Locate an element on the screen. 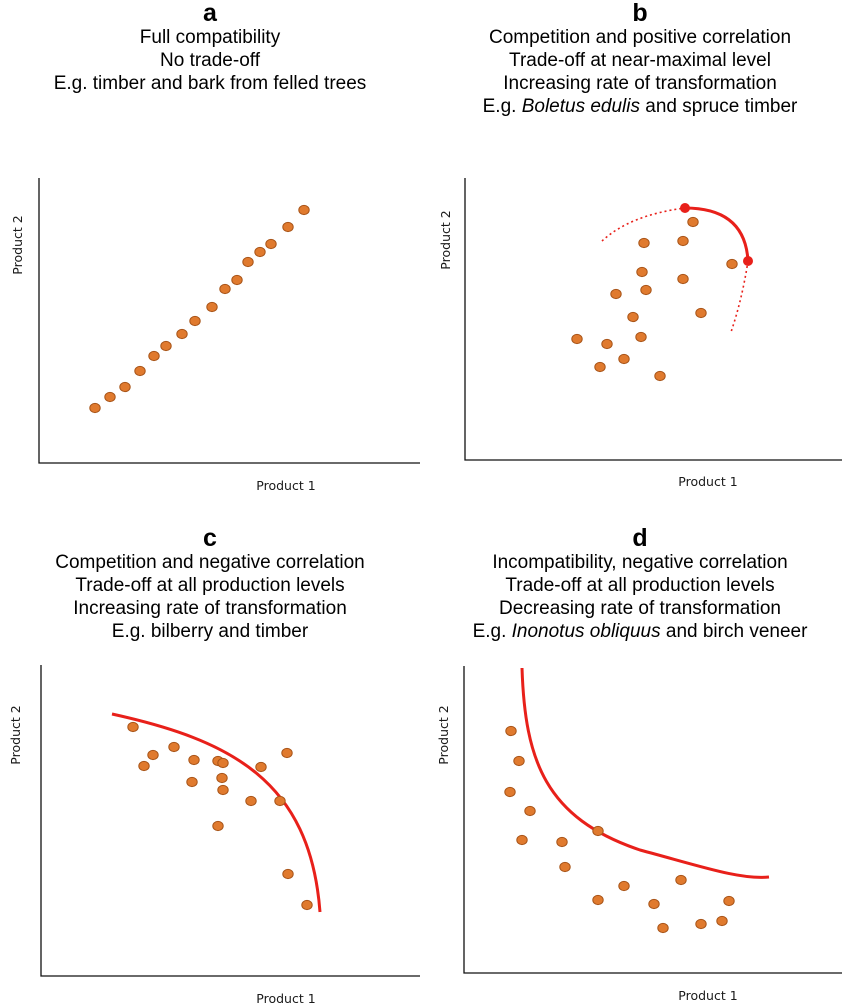 The image size is (851, 1007). panel-c-axes is located at coordinates (230, 821).